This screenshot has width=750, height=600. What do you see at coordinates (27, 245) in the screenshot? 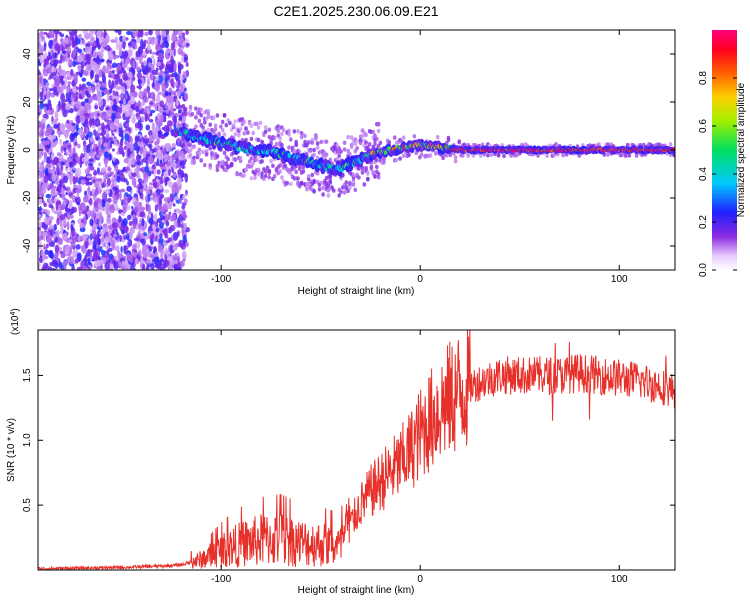
I see `y-tick-label: -40` at bounding box center [27, 245].